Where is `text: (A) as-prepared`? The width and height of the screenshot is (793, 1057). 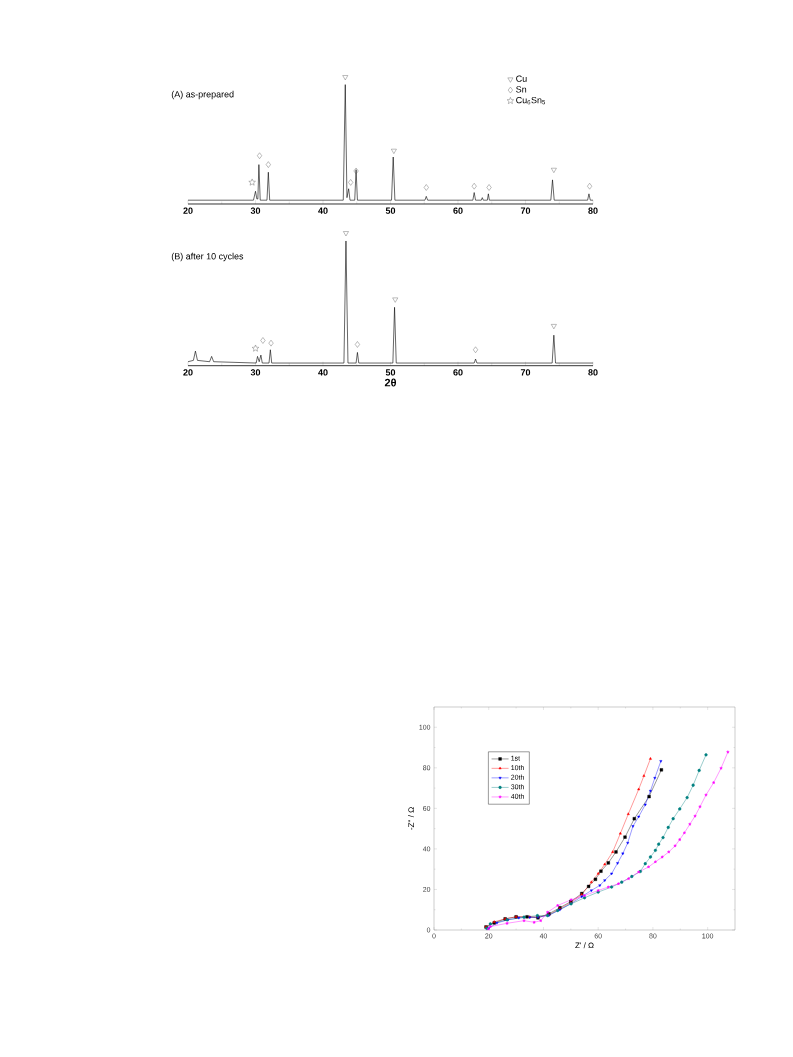 text: (A) as-prepared is located at coordinates (202, 95).